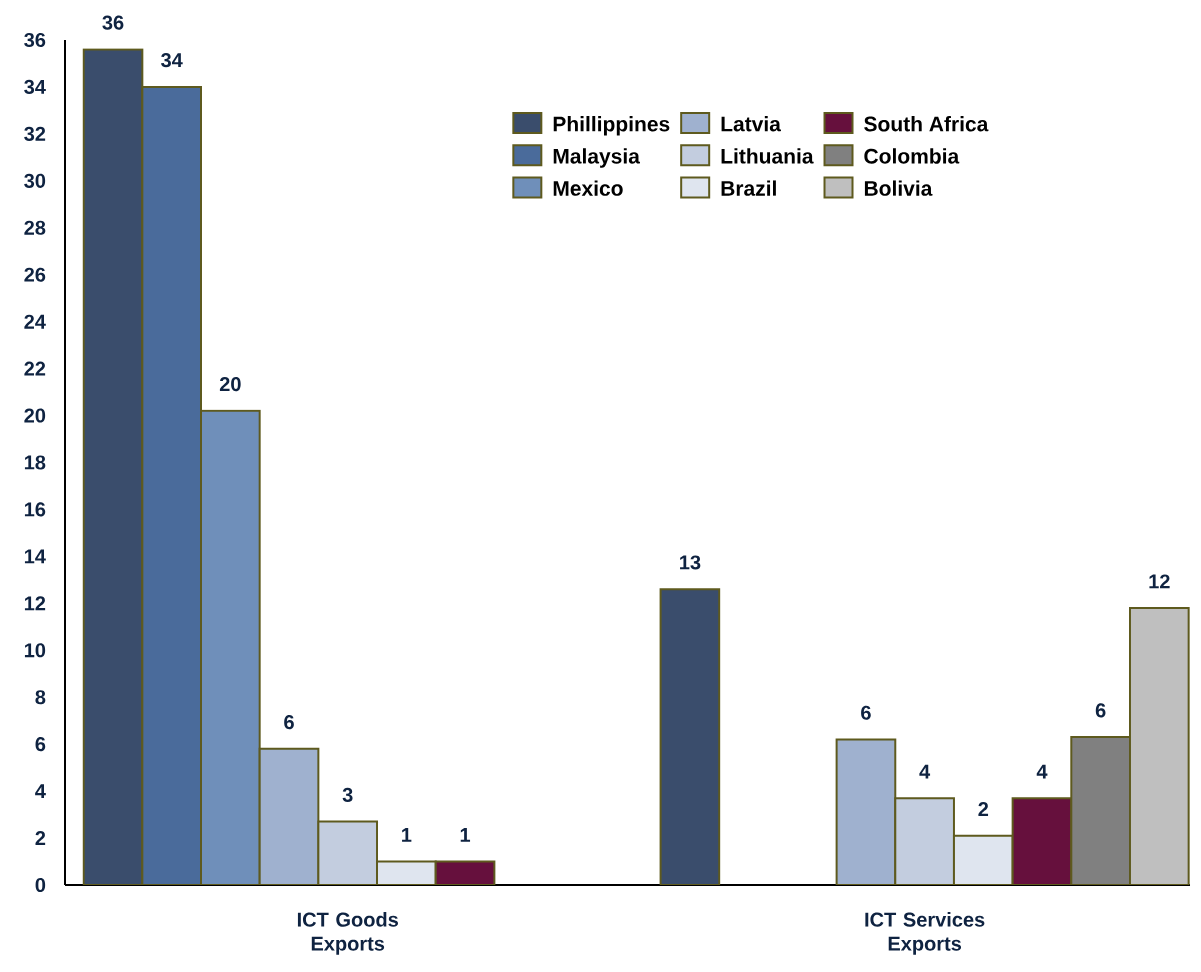 The image size is (1201, 972). What do you see at coordinates (35, 180) in the screenshot?
I see `y-tick-label: 30` at bounding box center [35, 180].